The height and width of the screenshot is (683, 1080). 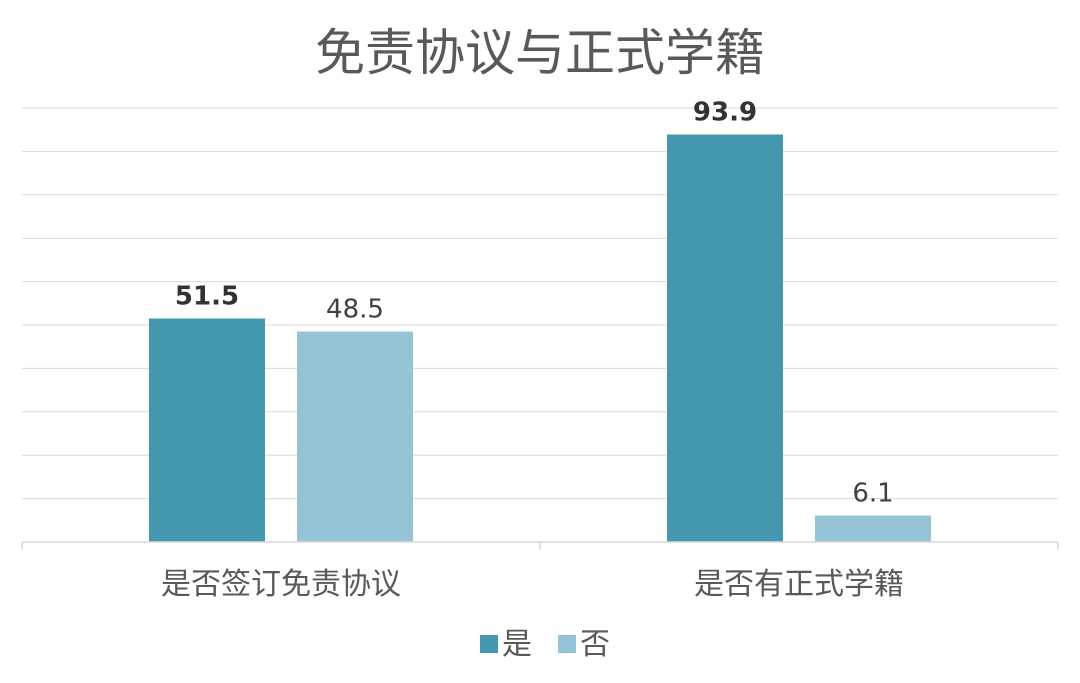 I want to click on legend-label-no: 否, so click(x=595, y=644).